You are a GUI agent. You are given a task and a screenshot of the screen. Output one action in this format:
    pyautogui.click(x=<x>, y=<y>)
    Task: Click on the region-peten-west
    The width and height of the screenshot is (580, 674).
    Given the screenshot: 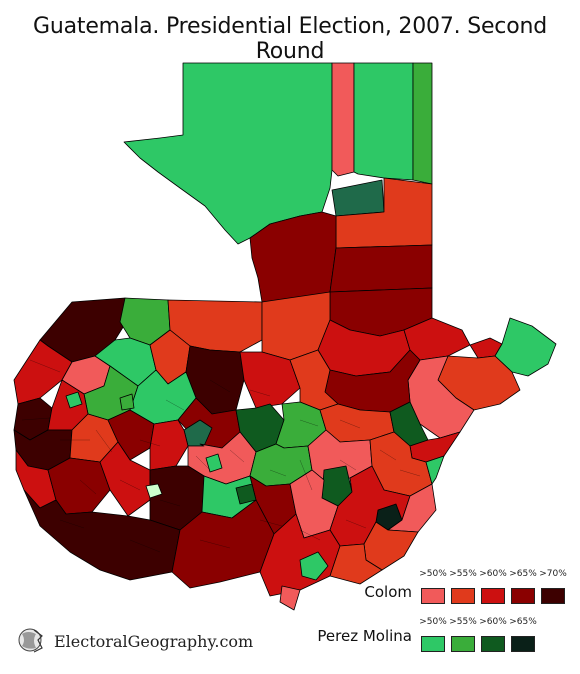 What is the action you would take?
    pyautogui.click(x=228, y=153)
    